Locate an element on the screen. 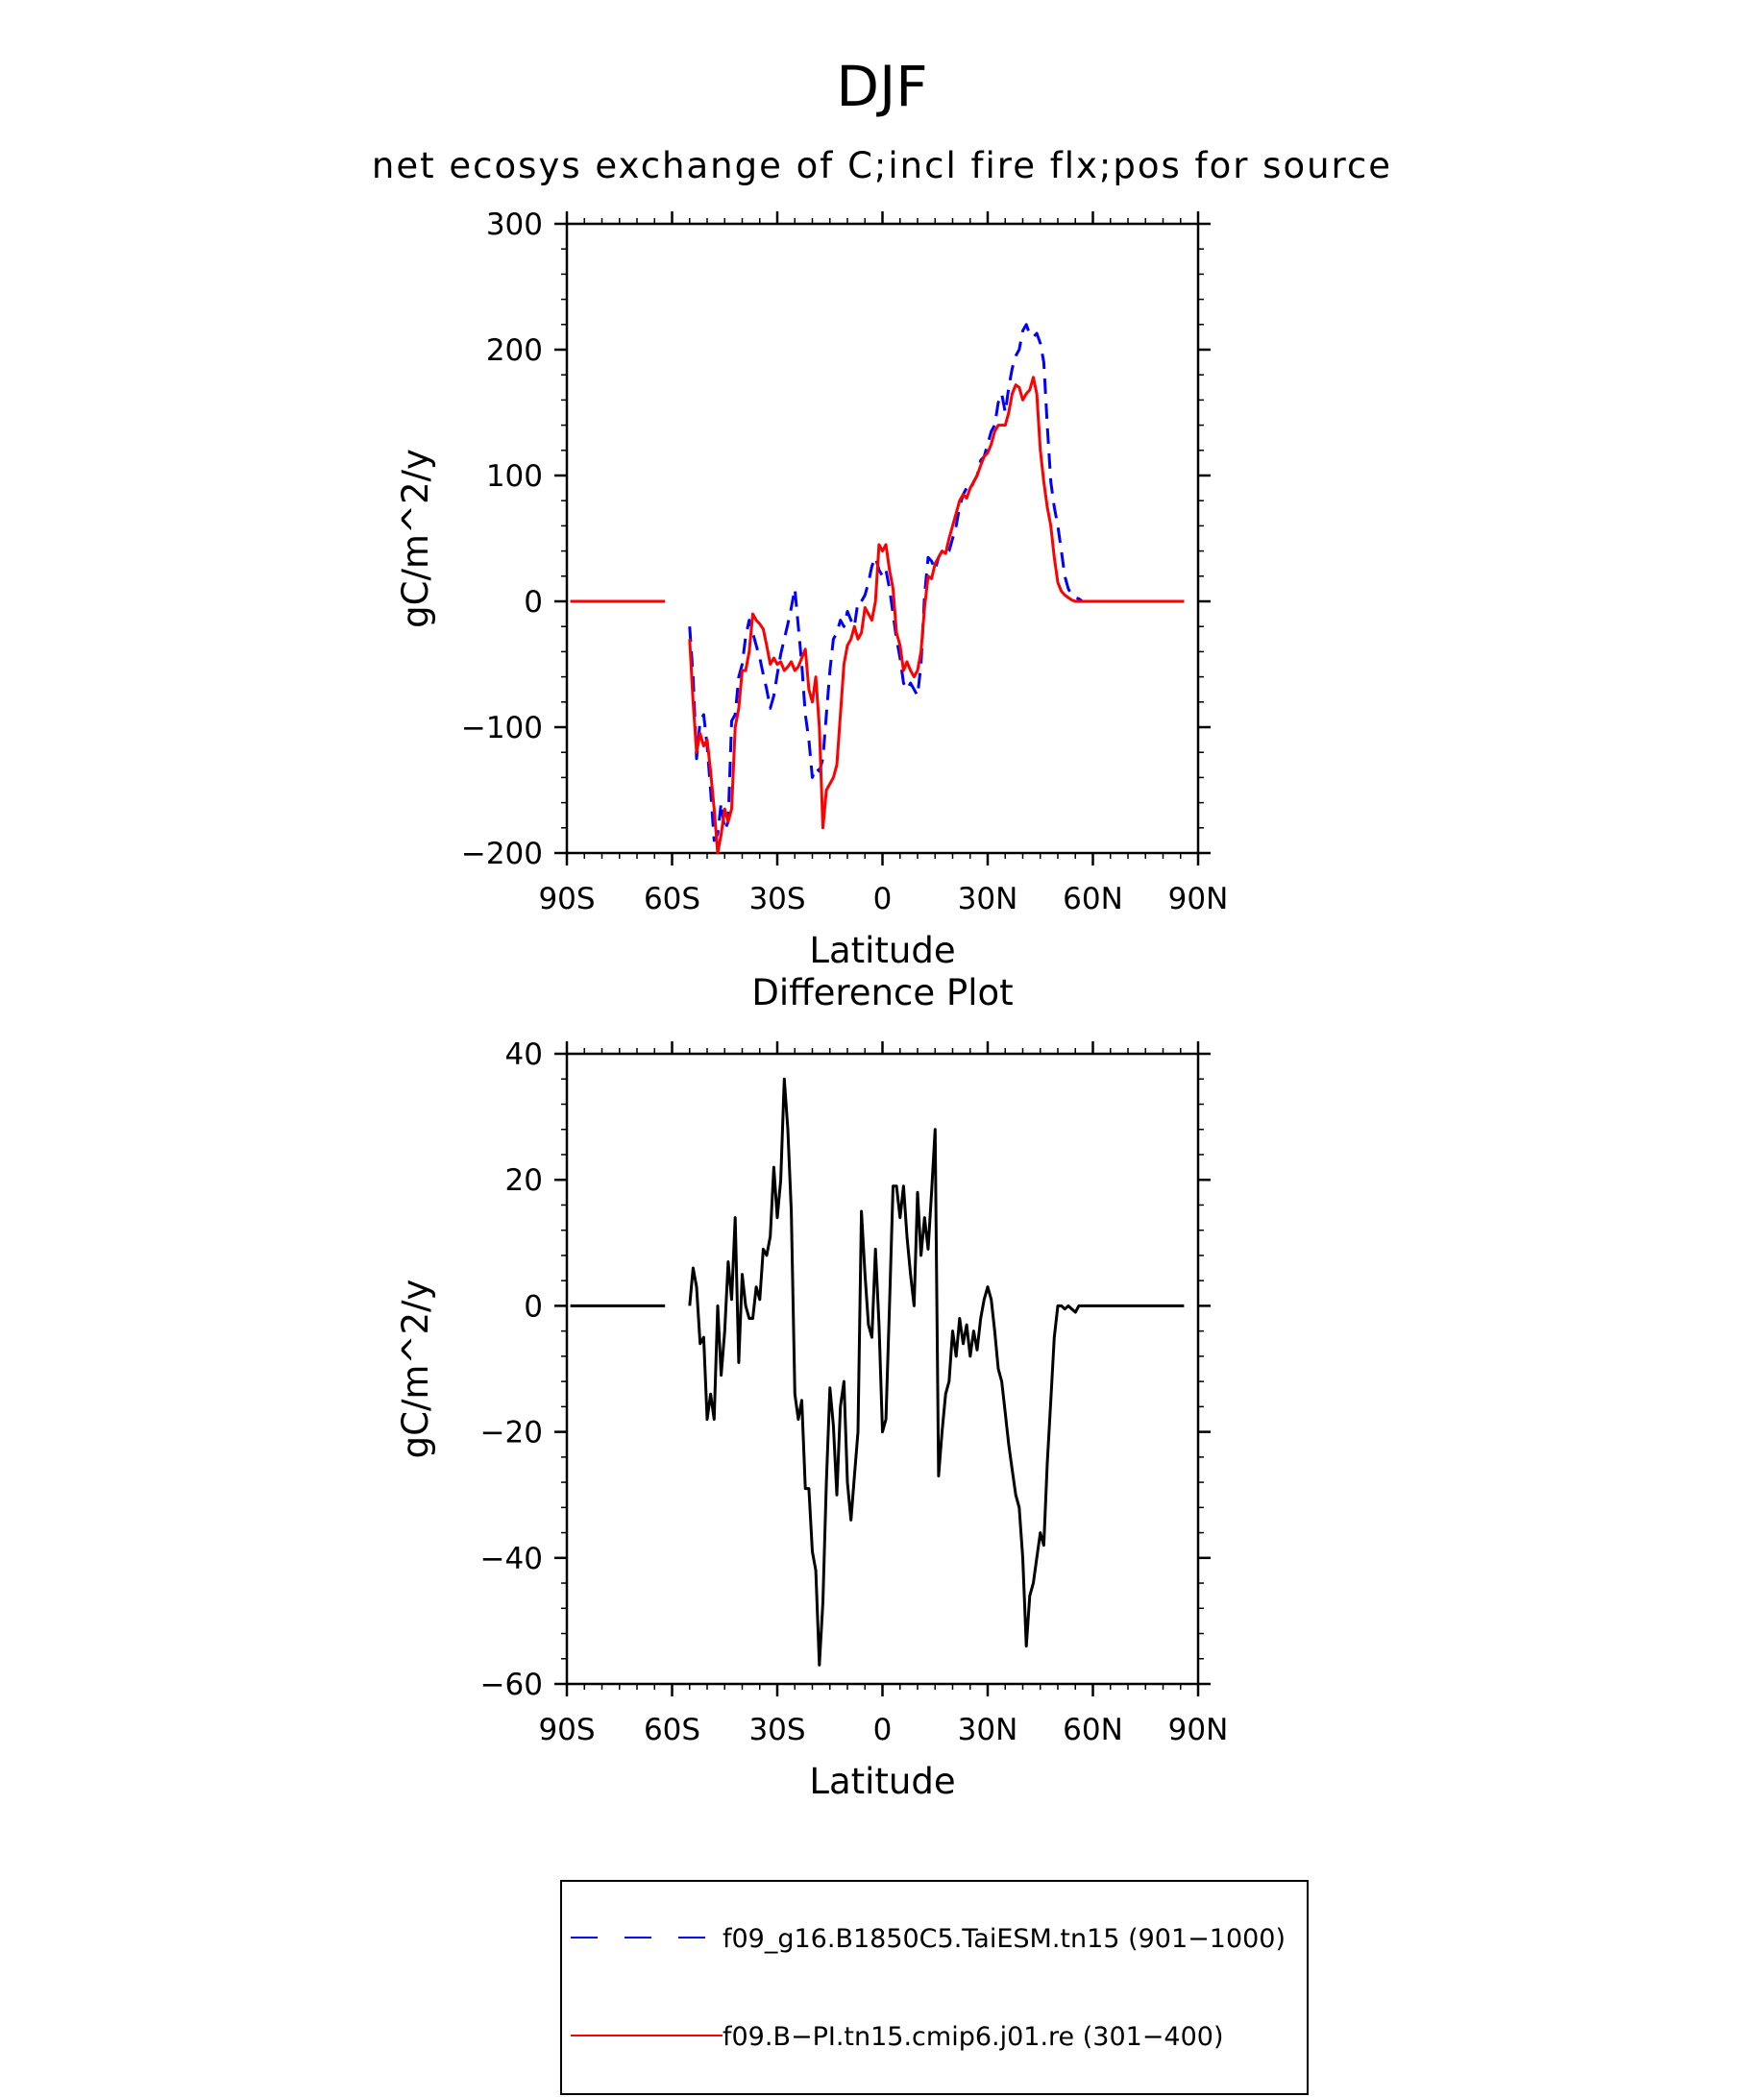  legend-box is located at coordinates (935, 1988).